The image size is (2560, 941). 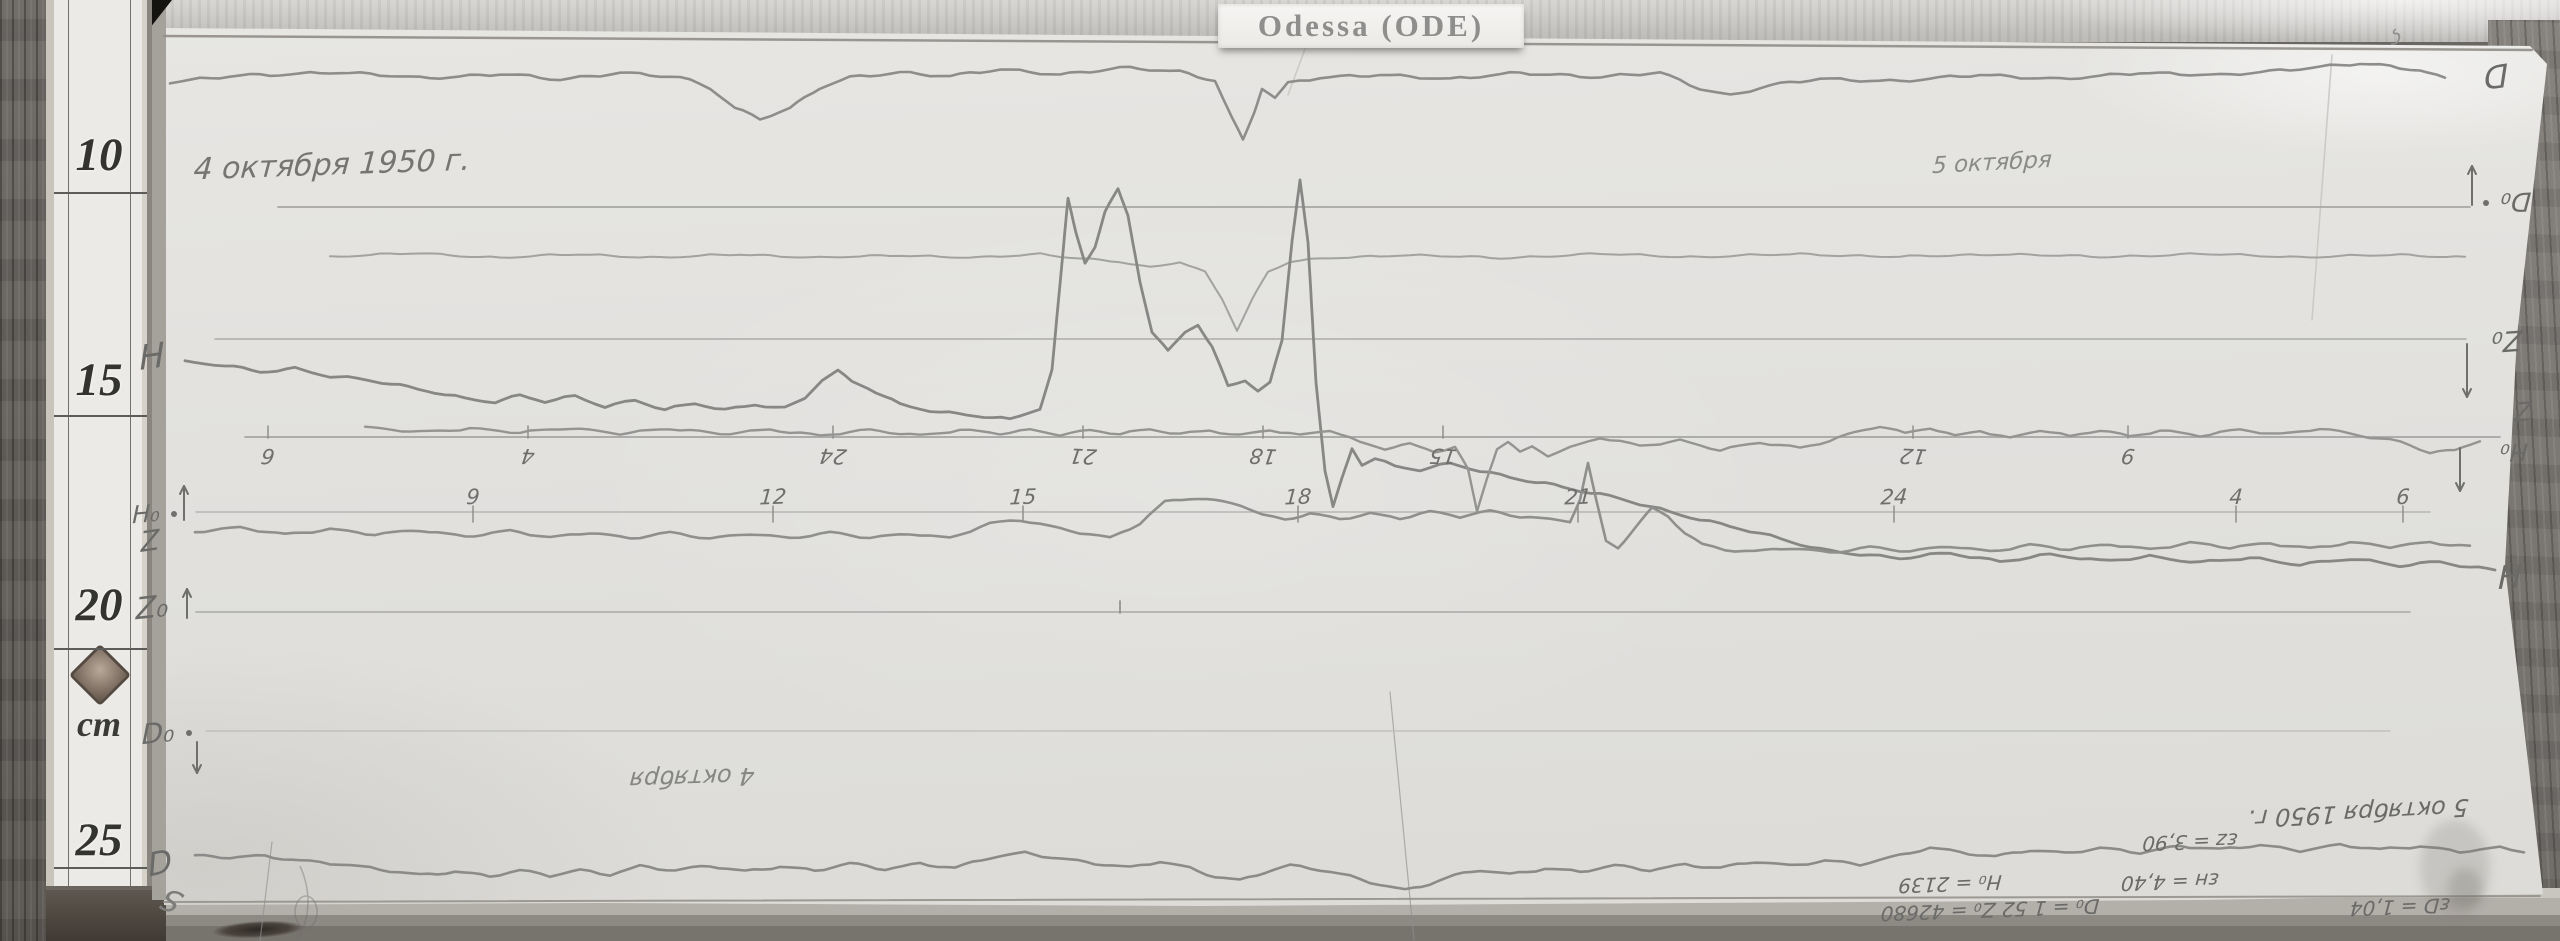 What do you see at coordinates (2400, 907) in the screenshot?
I see `annotation-eps-d: εD = 1,04` at bounding box center [2400, 907].